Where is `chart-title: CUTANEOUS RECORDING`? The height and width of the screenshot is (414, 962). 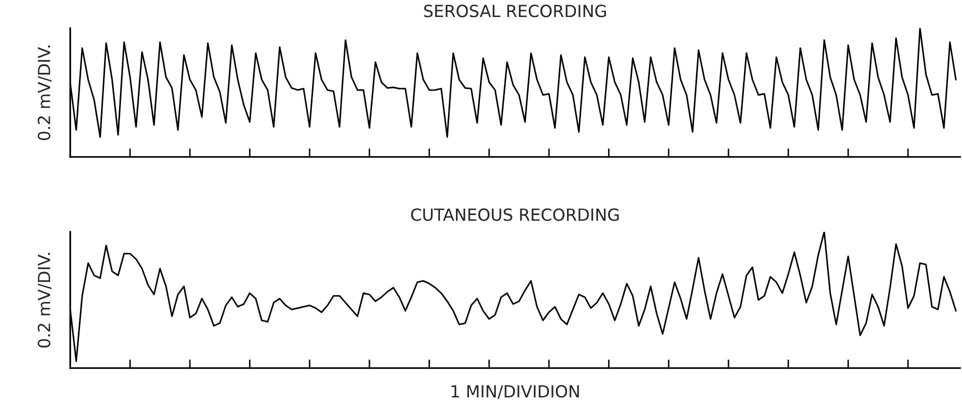 chart-title: CUTANEOUS RECORDING is located at coordinates (515, 214).